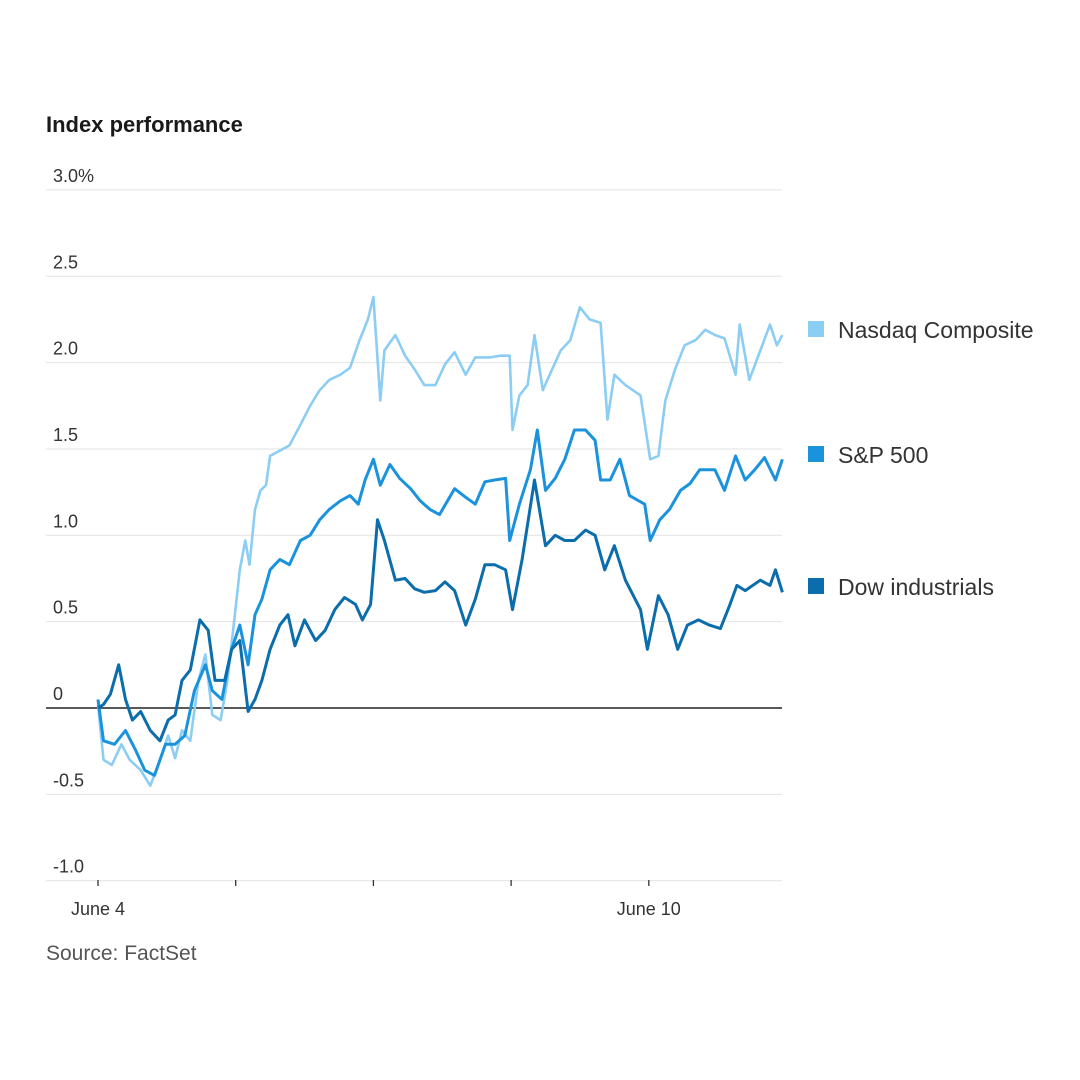  I want to click on y-tick-label: 0, so click(58, 694).